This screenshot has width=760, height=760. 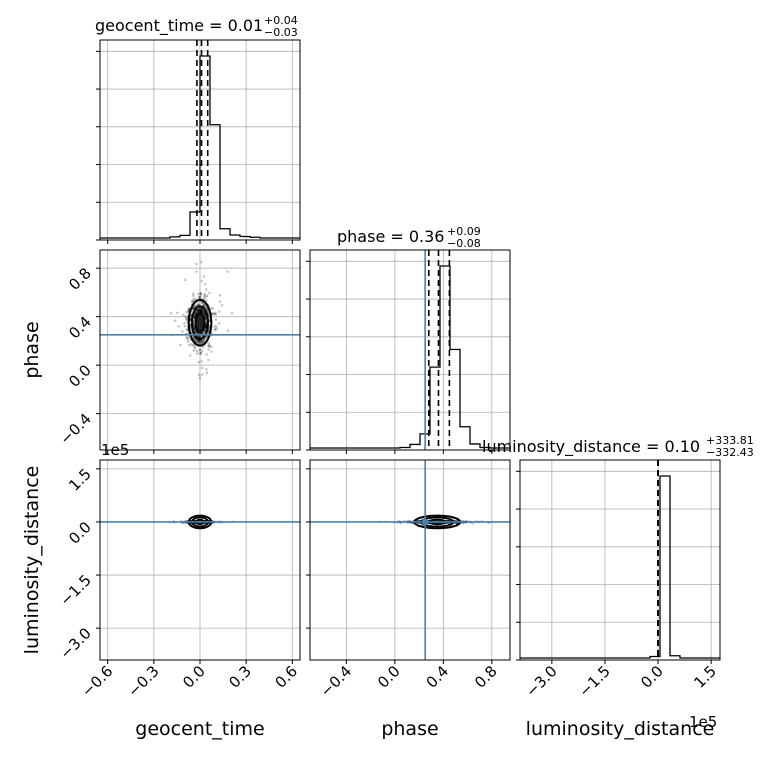 I want to click on panel-bg, so click(x=410, y=560).